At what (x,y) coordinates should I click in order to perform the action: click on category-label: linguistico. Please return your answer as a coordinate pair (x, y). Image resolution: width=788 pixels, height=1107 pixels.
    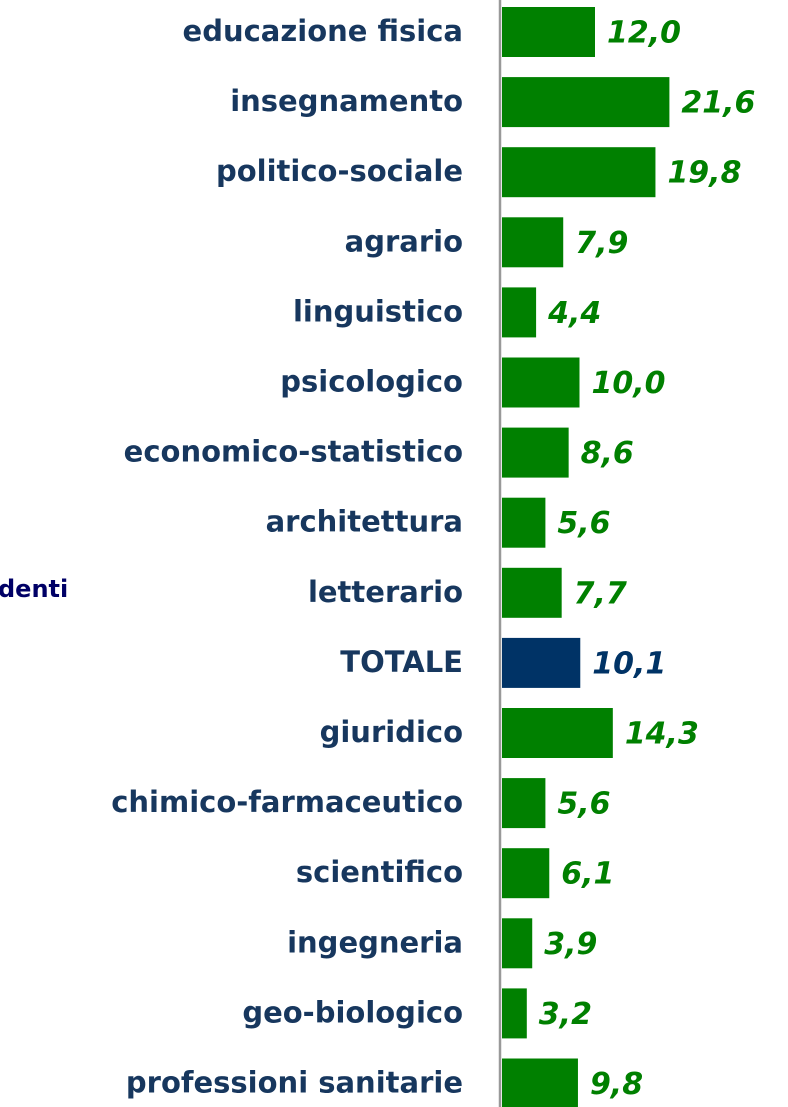
    Looking at the image, I should click on (378, 311).